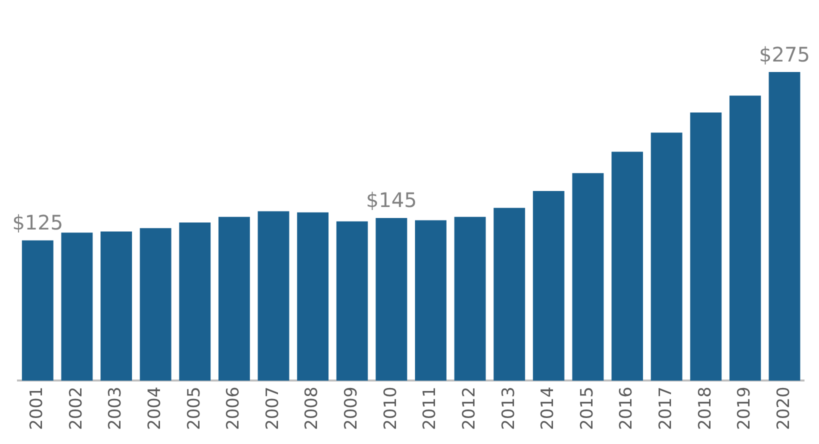 The height and width of the screenshot is (444, 819). I want to click on x-tick-label: 2008, so click(312, 408).